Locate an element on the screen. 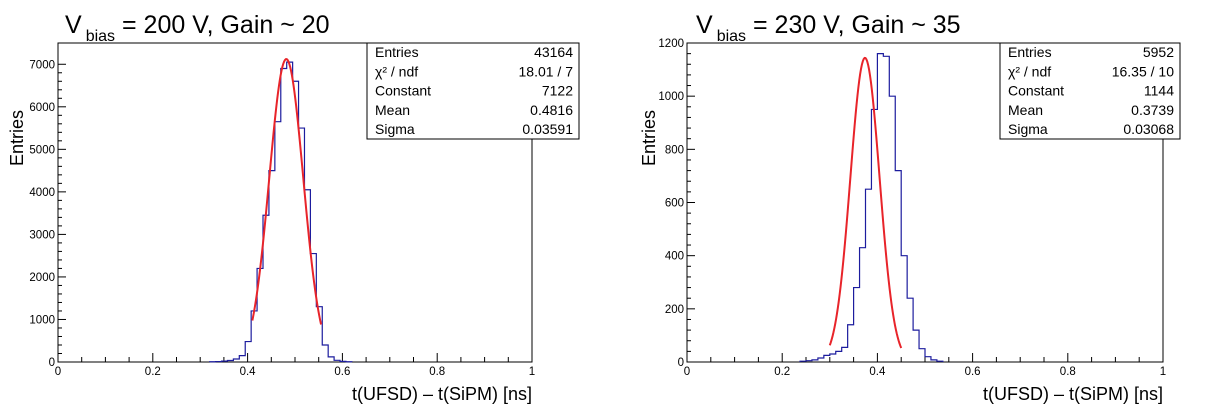  y-tick-label: 200 is located at coordinates (674, 310).